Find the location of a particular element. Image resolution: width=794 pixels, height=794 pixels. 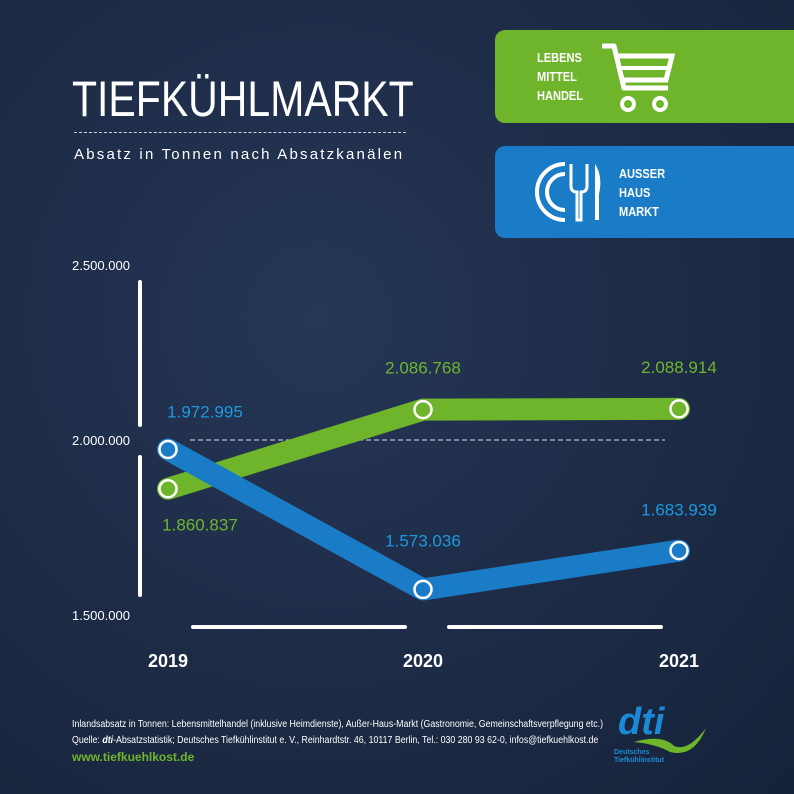

legend-label: AUSSER HAUS MARKT is located at coordinates (642, 192).